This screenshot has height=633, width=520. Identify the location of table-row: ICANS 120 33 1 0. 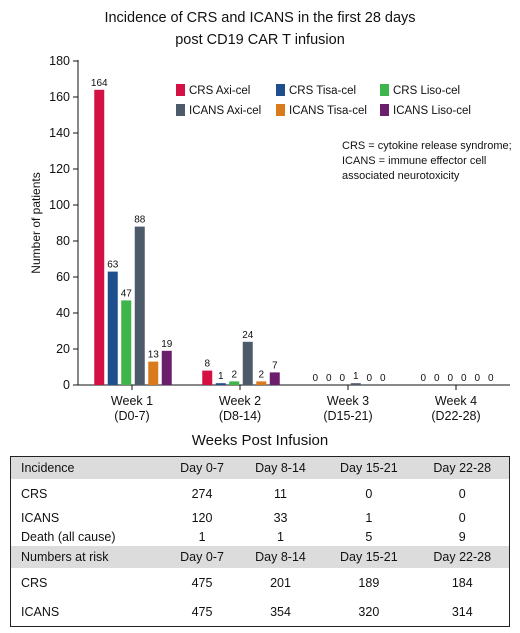
(260, 517).